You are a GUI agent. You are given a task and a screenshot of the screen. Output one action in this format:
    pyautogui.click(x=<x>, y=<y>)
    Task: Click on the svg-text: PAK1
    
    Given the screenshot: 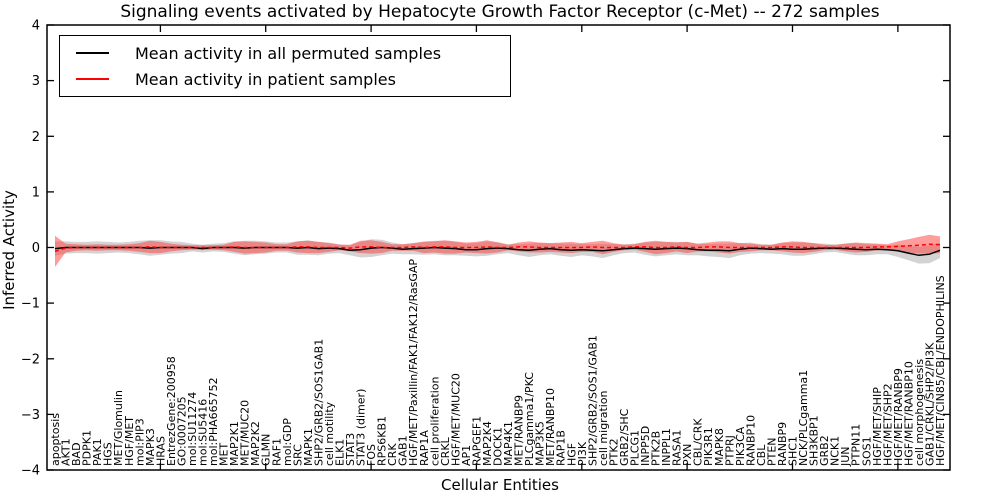 What is the action you would take?
    pyautogui.click(x=97, y=452)
    